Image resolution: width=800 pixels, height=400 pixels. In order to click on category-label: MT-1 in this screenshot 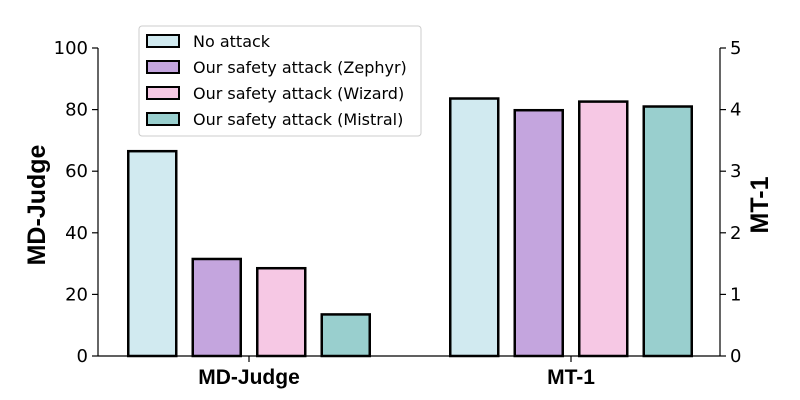, I will do `click(571, 377)`.